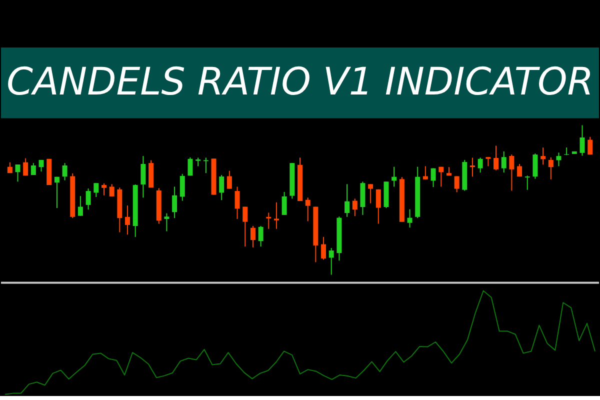 The image size is (600, 400). Describe the element at coordinates (300, 81) in the screenshot. I see `chart-title: CANDELS RATIO V1 INDICATOR` at that location.